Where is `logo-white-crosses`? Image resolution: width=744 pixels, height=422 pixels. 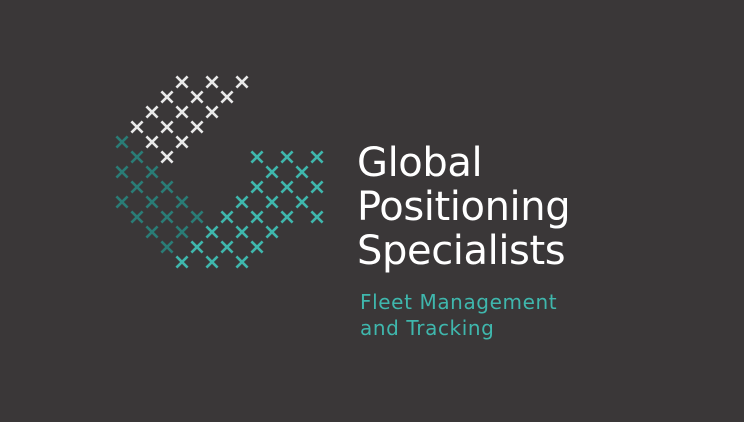 logo-white-crosses is located at coordinates (189, 119).